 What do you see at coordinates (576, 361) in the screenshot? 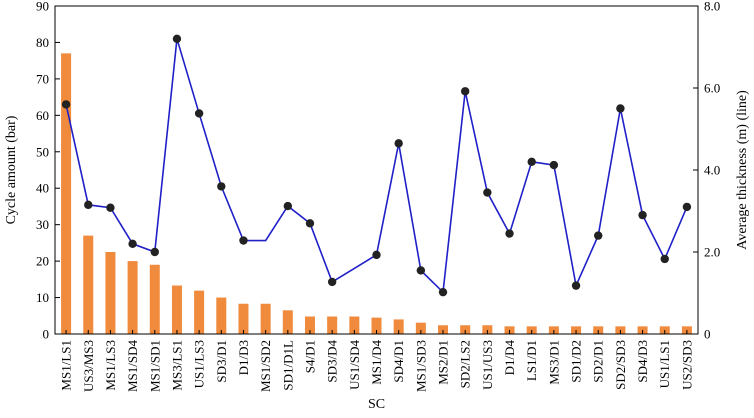
I see `x-tick-label: SD1/D2` at bounding box center [576, 361].